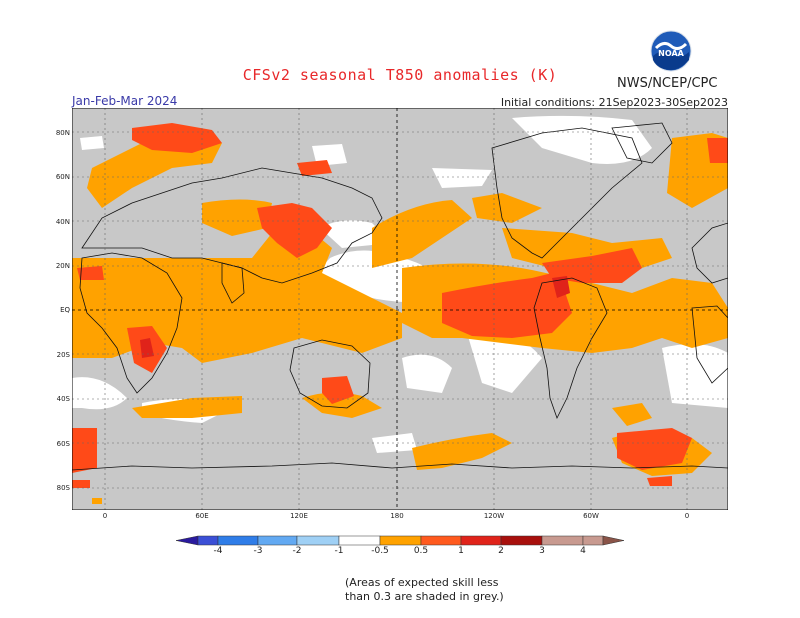 Image resolution: width=800 pixels, height=618 pixels. Describe the element at coordinates (62, 133) in the screenshot. I see `lat-label: 80N` at that location.